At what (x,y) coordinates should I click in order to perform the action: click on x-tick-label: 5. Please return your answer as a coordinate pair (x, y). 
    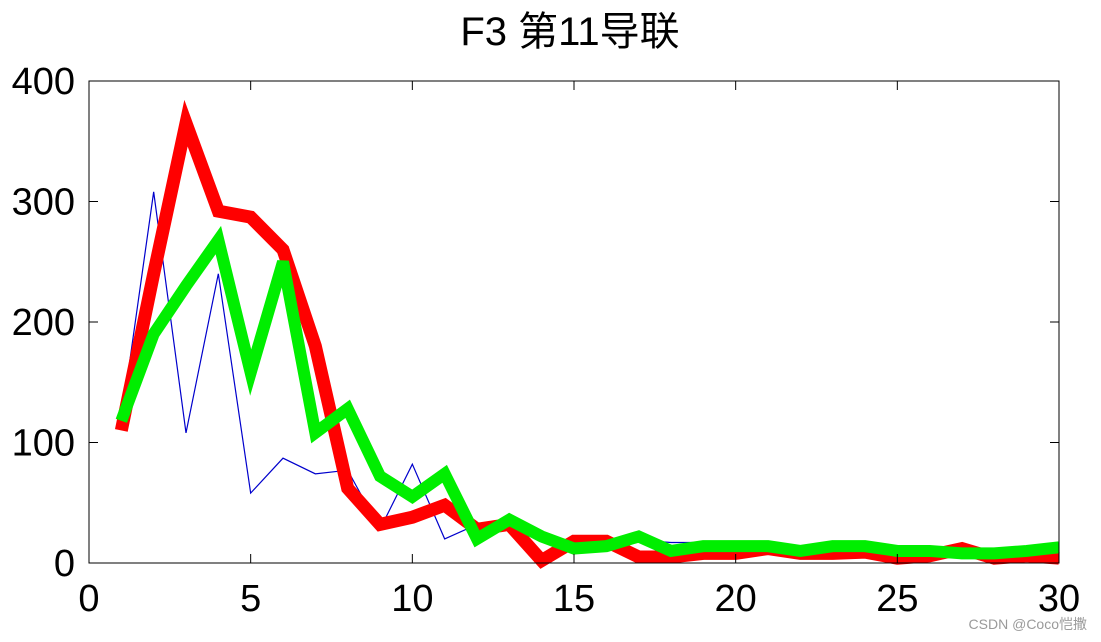
    Looking at the image, I should click on (250, 599).